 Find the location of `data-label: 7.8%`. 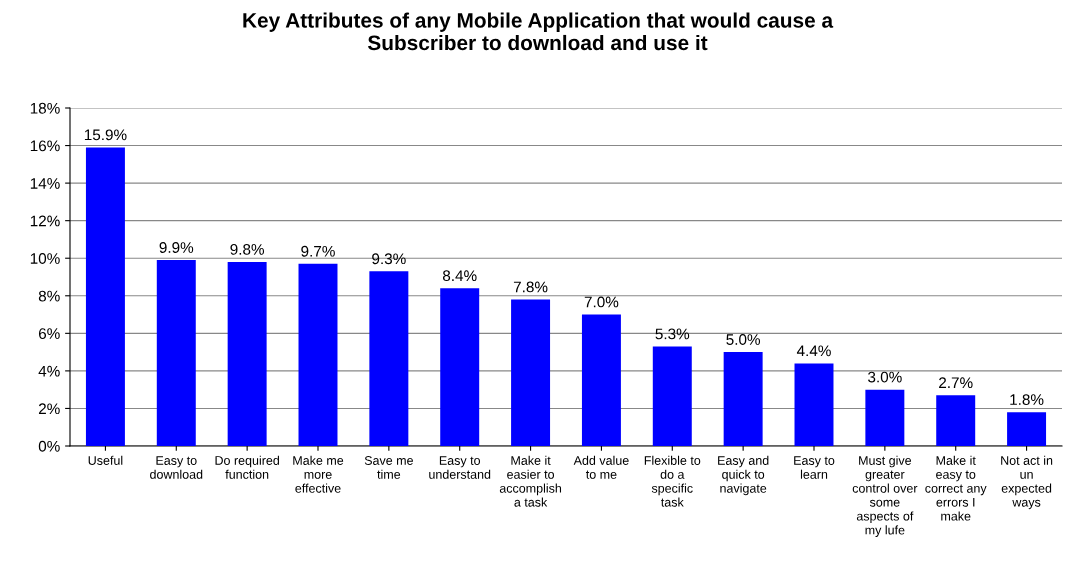

data-label: 7.8% is located at coordinates (530, 287).